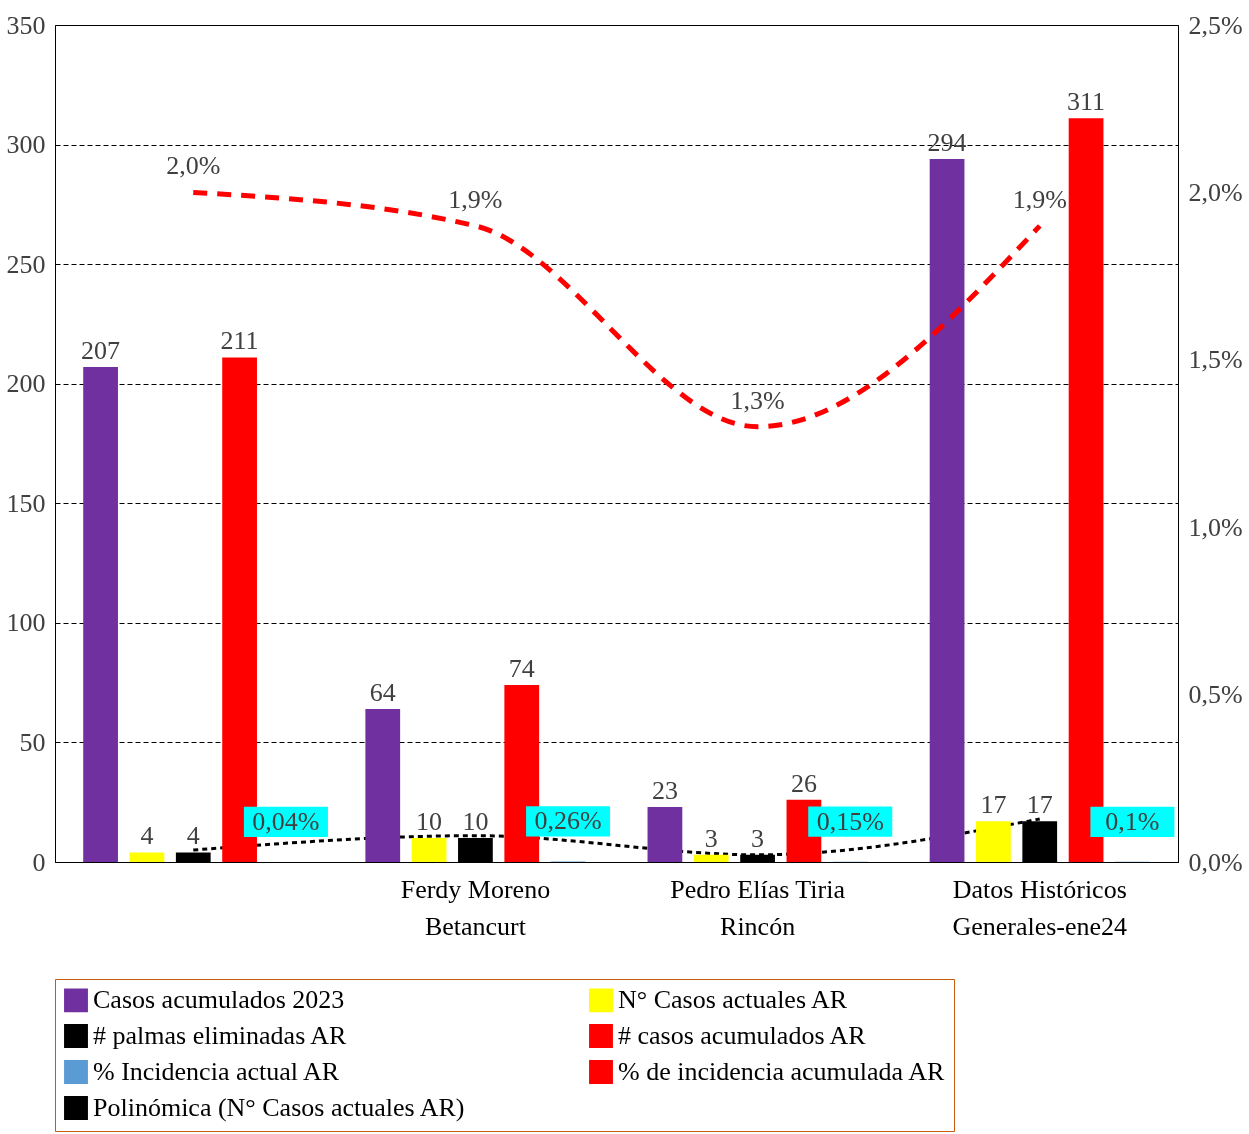  Describe the element at coordinates (742, 1035) in the screenshot. I see `legend-label: # casos acumulados AR` at that location.